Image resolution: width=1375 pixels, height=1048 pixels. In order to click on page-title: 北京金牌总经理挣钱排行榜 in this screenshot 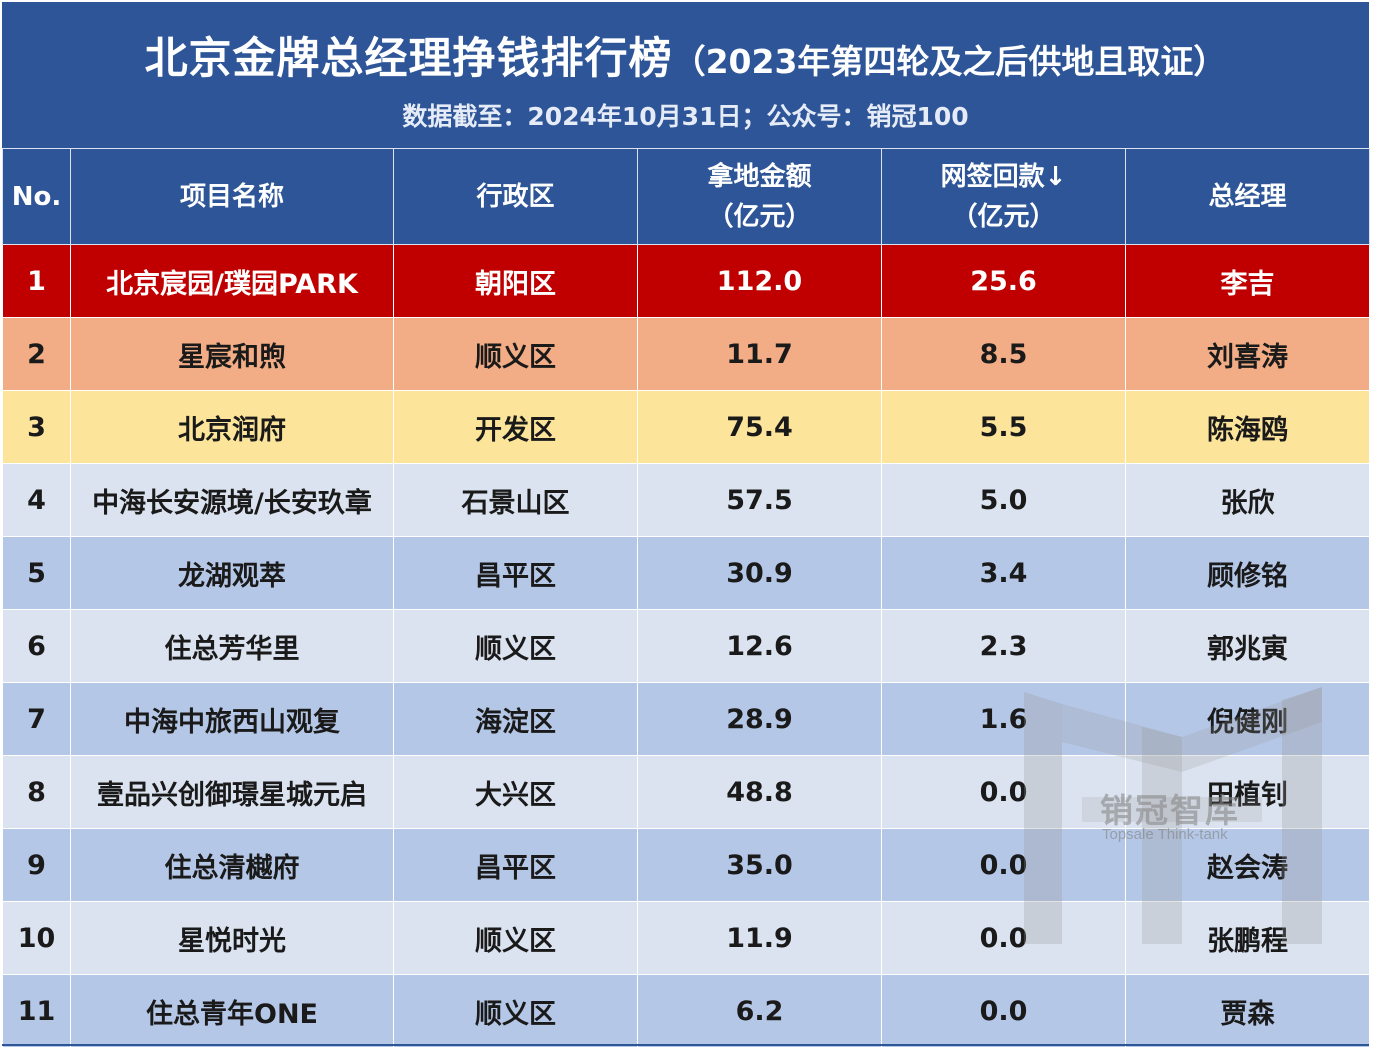, I will do `click(408, 59)`.